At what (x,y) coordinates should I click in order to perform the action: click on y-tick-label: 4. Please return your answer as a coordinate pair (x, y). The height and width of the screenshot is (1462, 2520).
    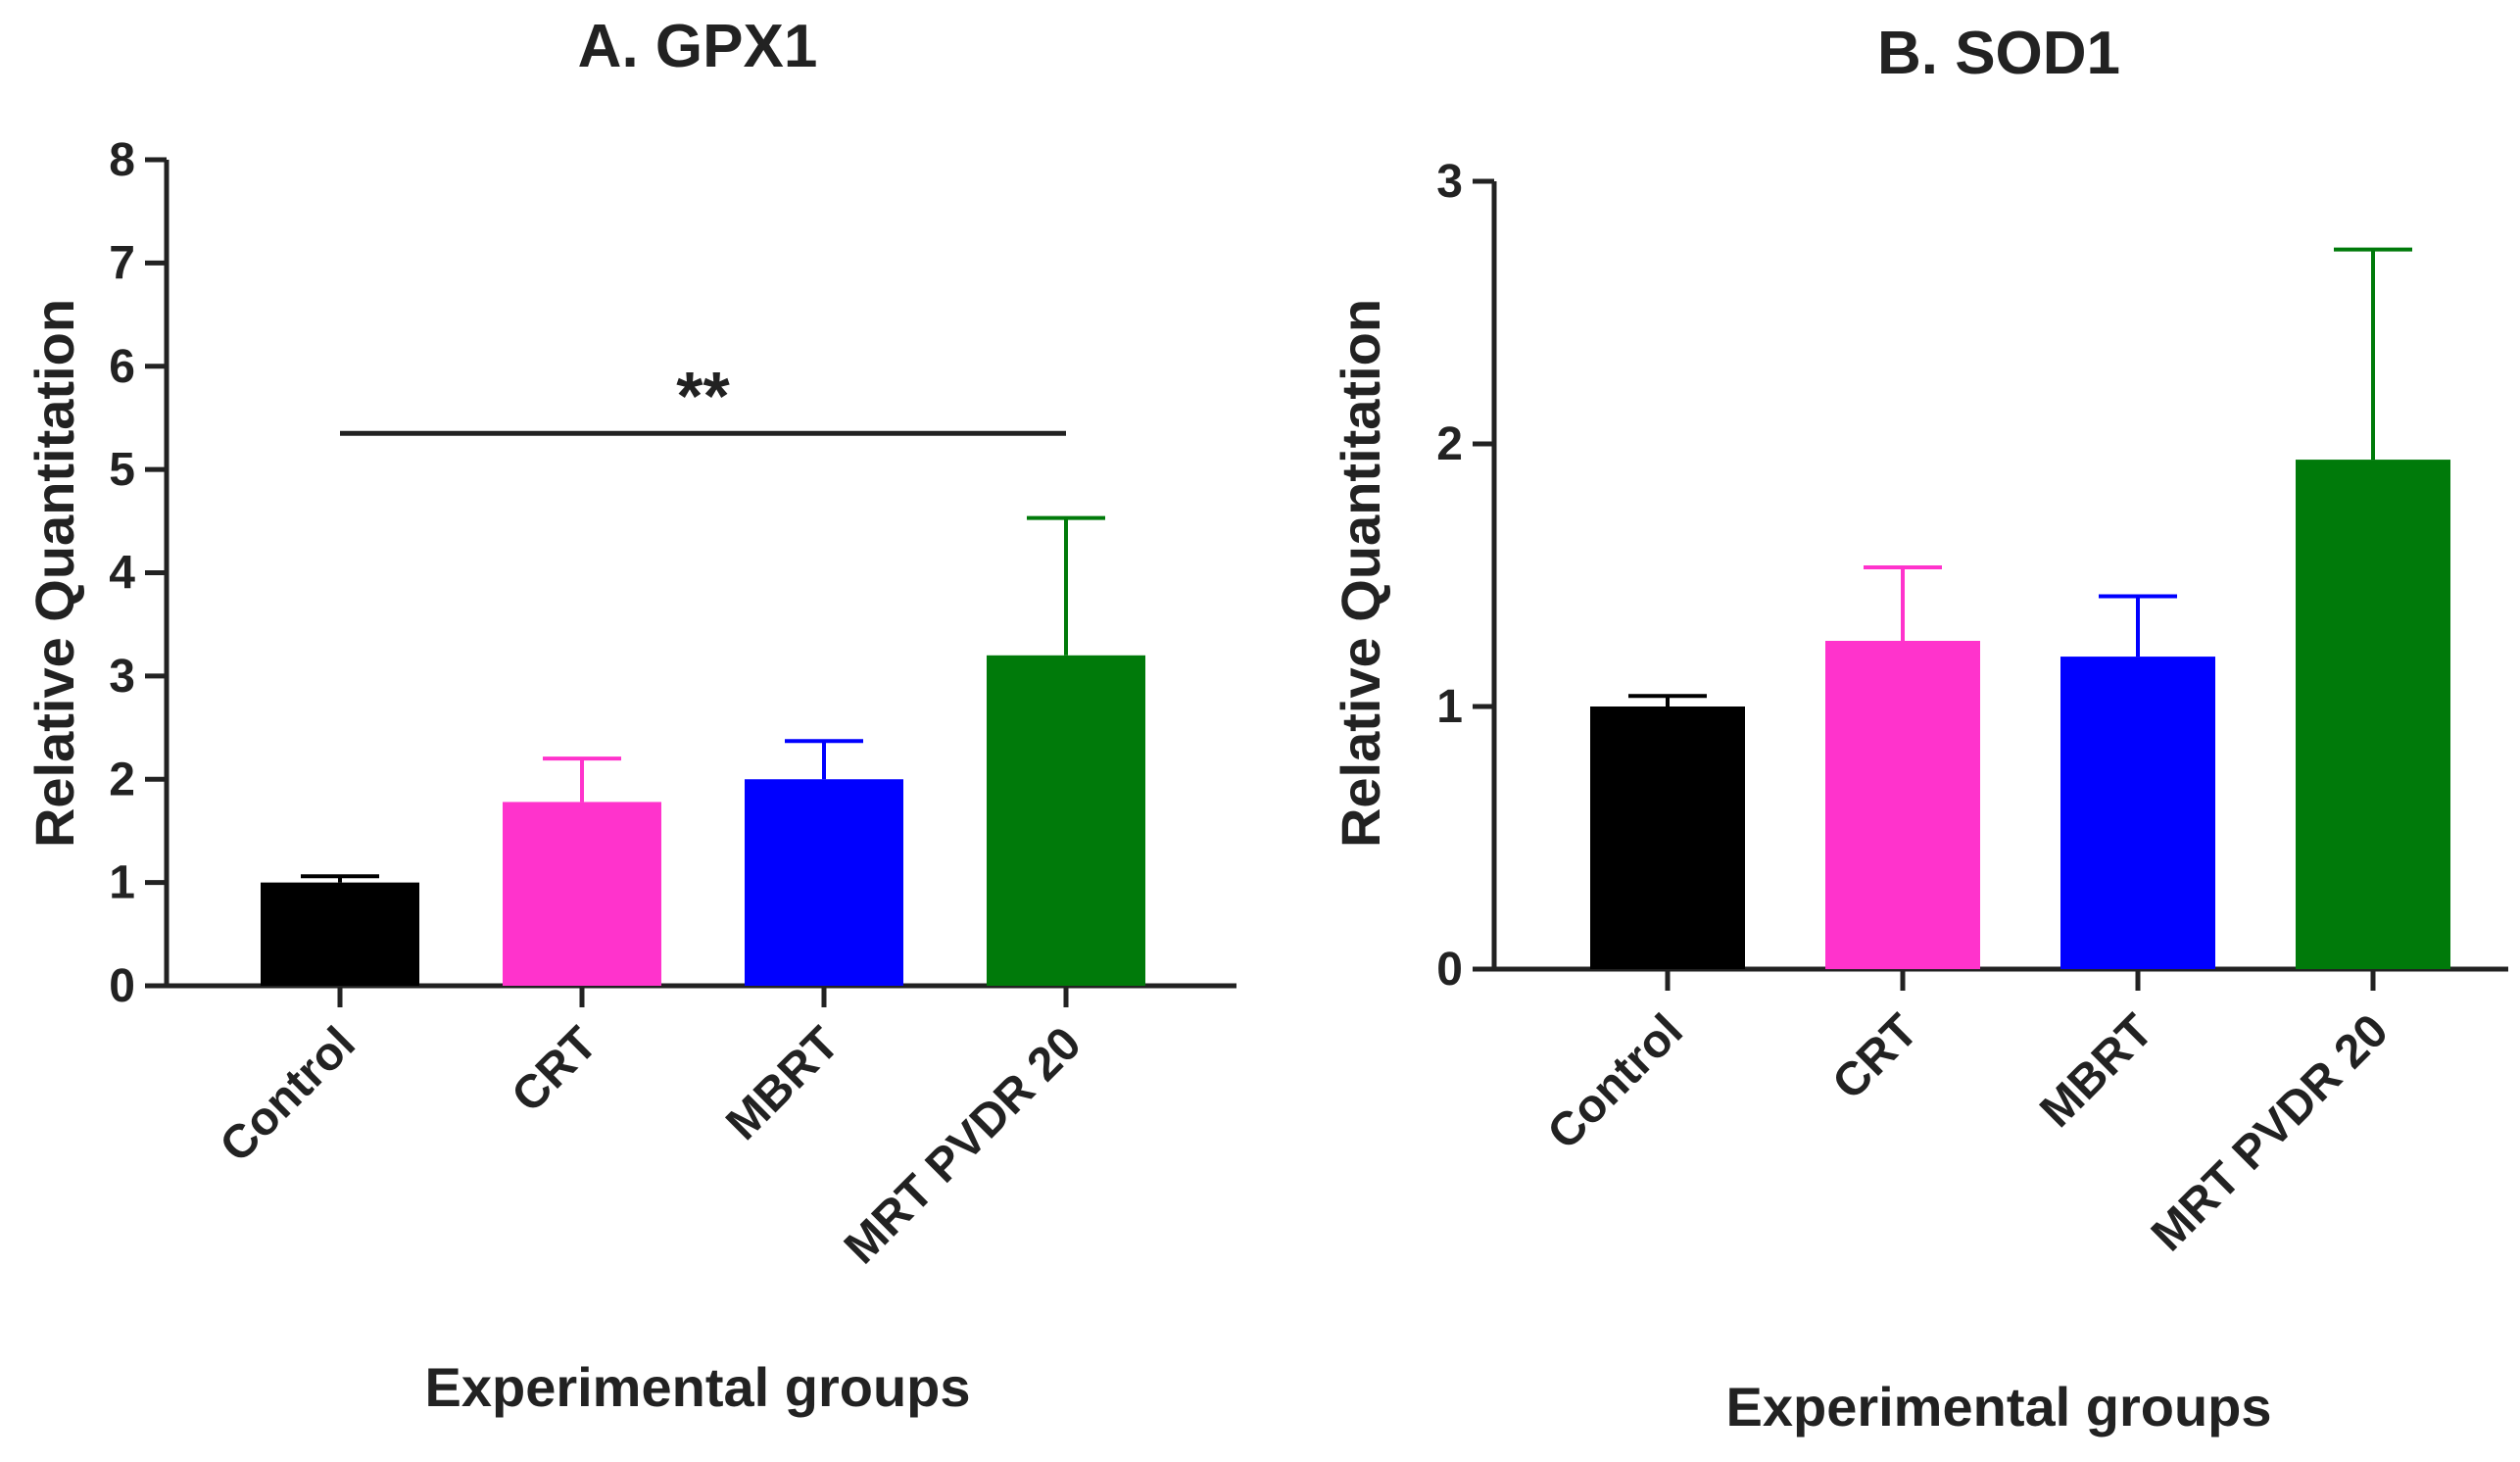
    Looking at the image, I should click on (122, 574).